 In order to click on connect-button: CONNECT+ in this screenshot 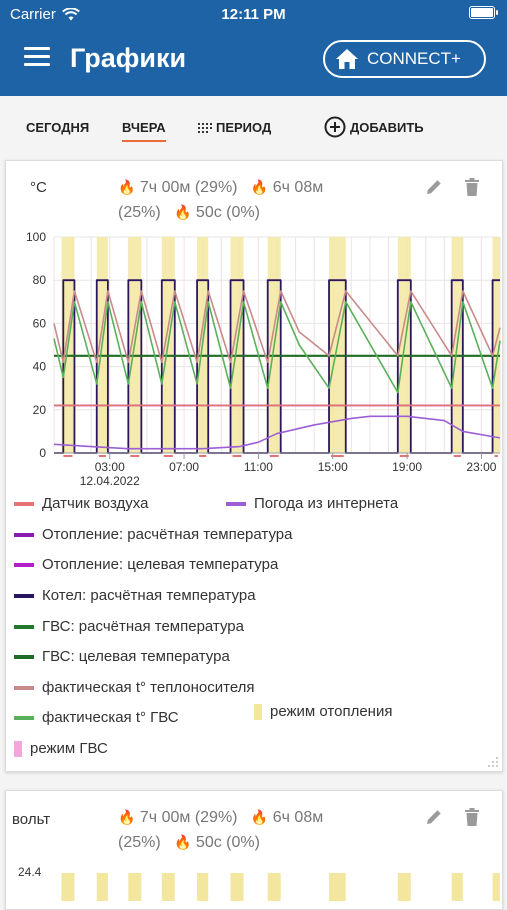, I will do `click(404, 59)`.